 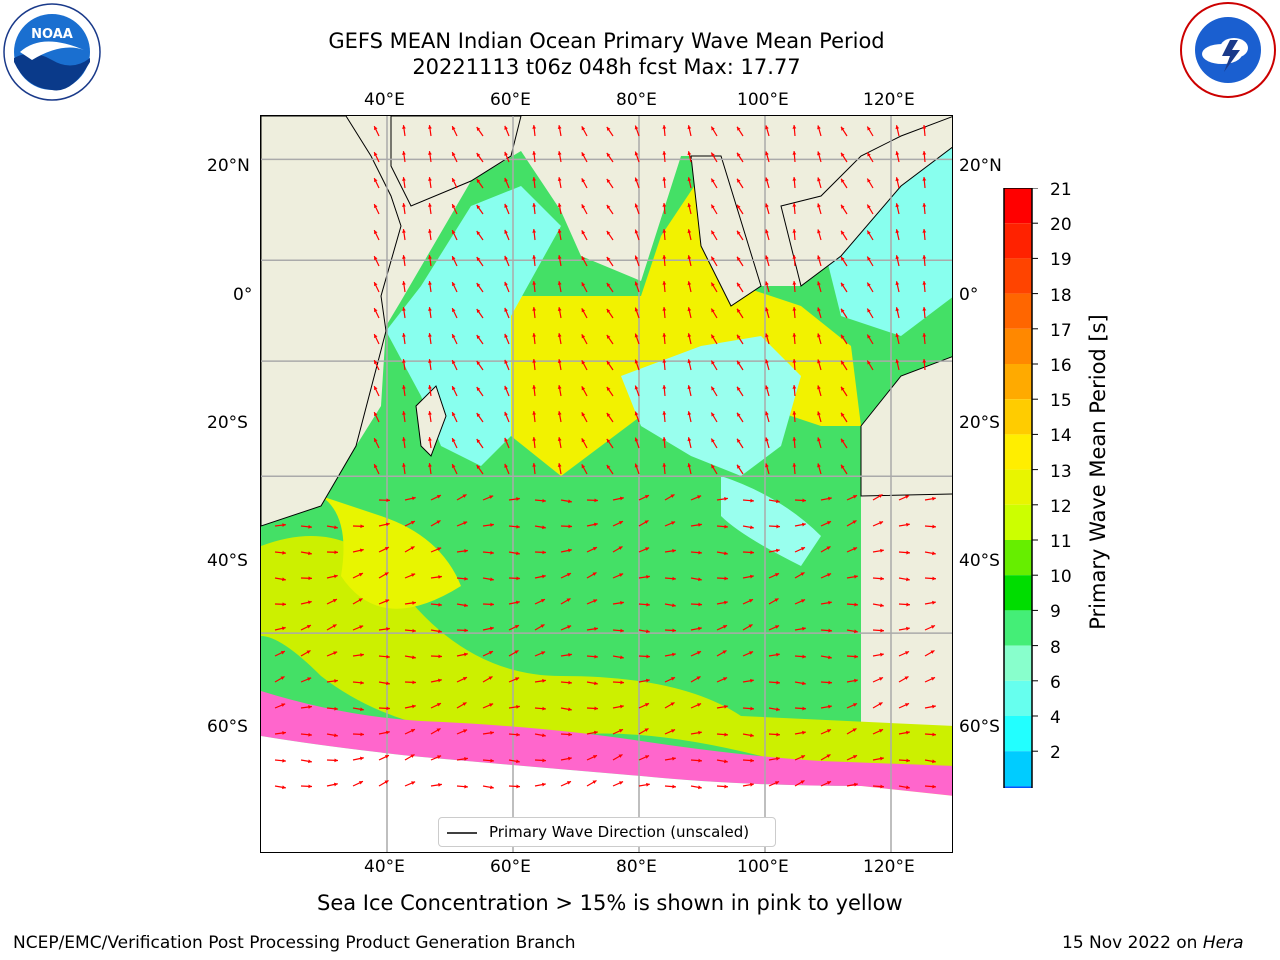 I want to click on lat-label-left-0: 0°, so click(x=243, y=295).